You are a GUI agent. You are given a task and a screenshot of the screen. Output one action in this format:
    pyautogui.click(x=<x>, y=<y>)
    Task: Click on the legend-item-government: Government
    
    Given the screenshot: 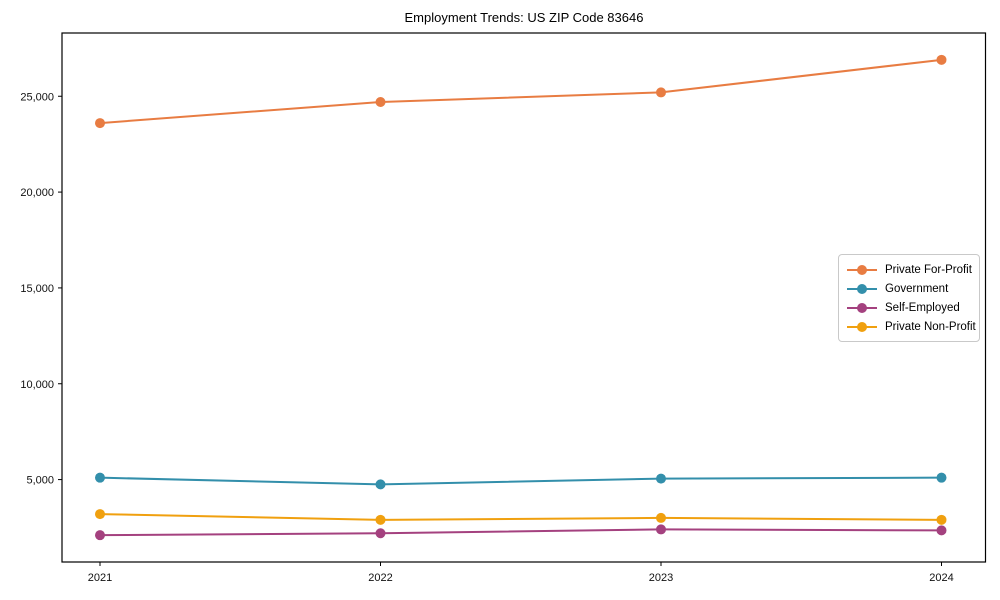 What is the action you would take?
    pyautogui.click(x=909, y=288)
    